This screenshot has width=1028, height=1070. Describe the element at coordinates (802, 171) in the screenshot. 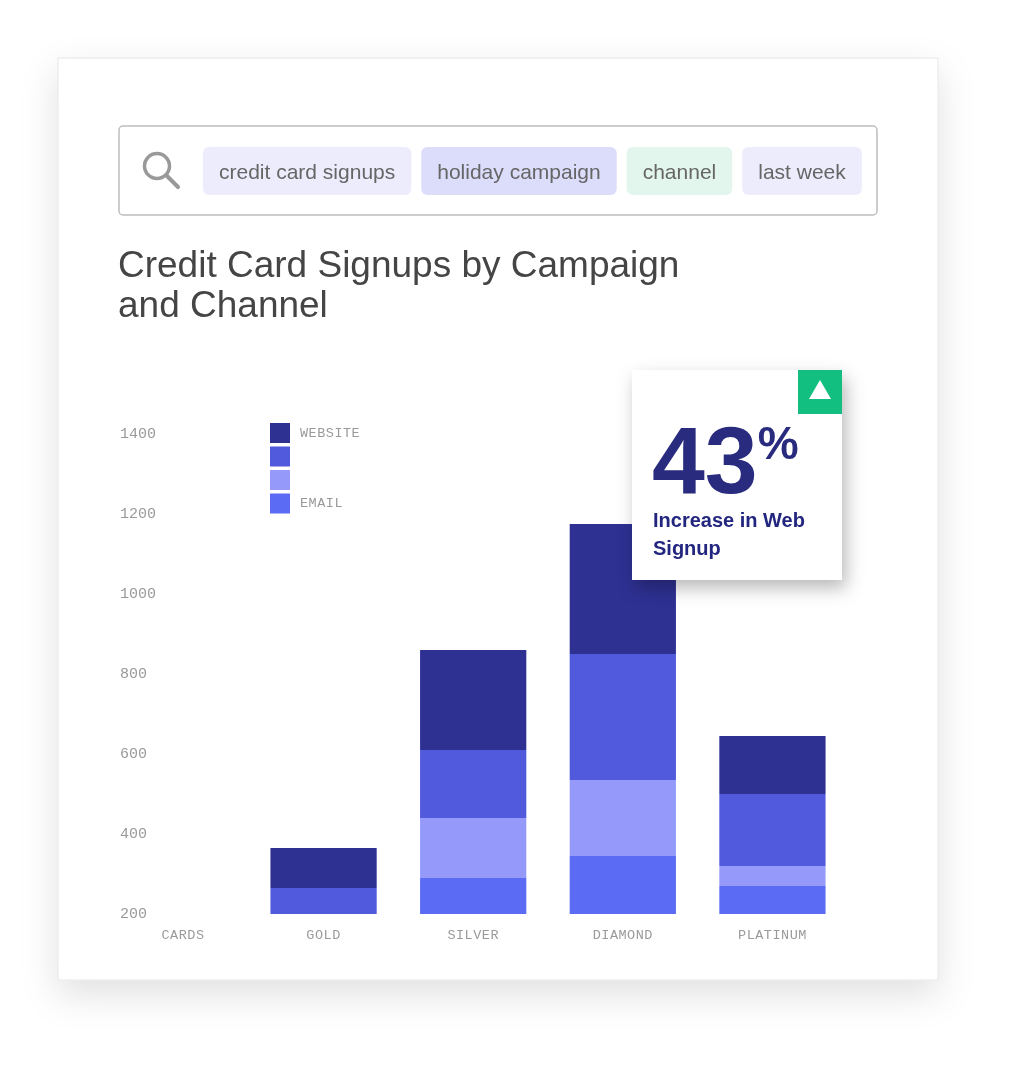

I see `text: last week` at that location.